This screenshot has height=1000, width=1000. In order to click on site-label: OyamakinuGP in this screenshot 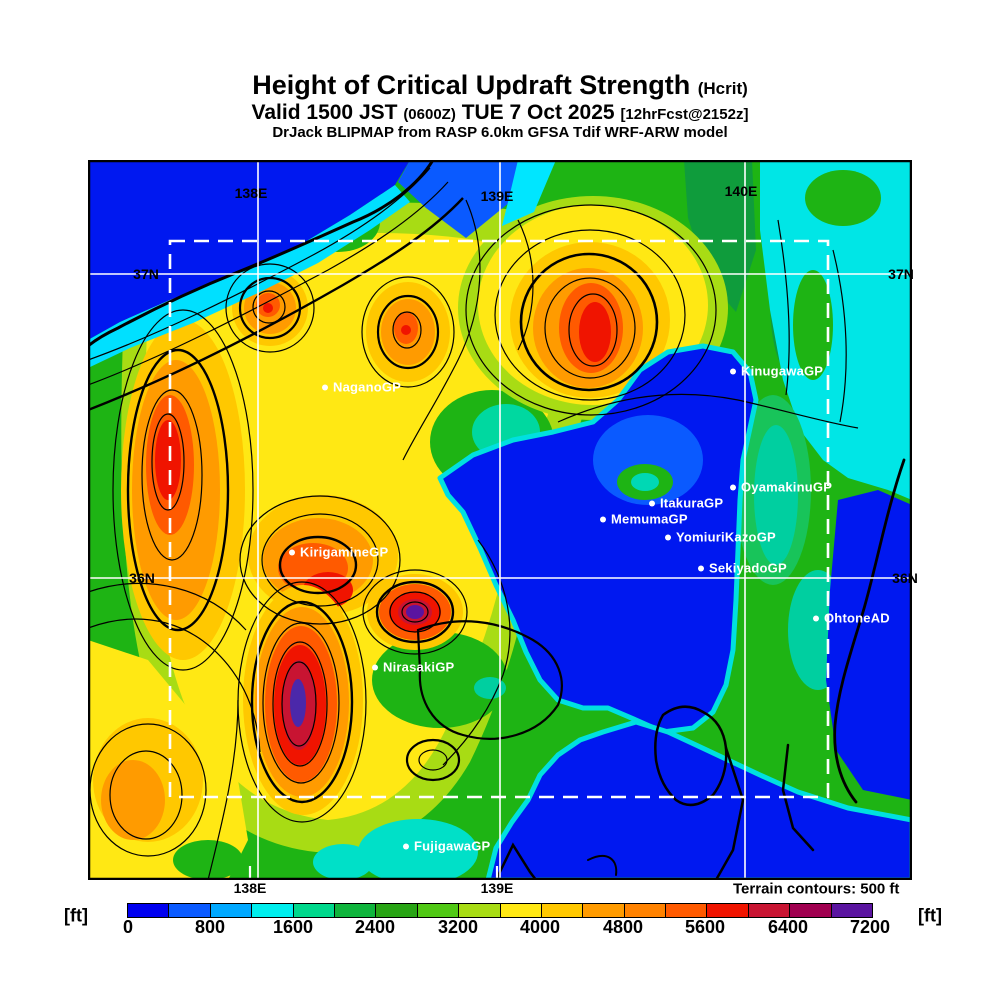, I will do `click(787, 487)`.